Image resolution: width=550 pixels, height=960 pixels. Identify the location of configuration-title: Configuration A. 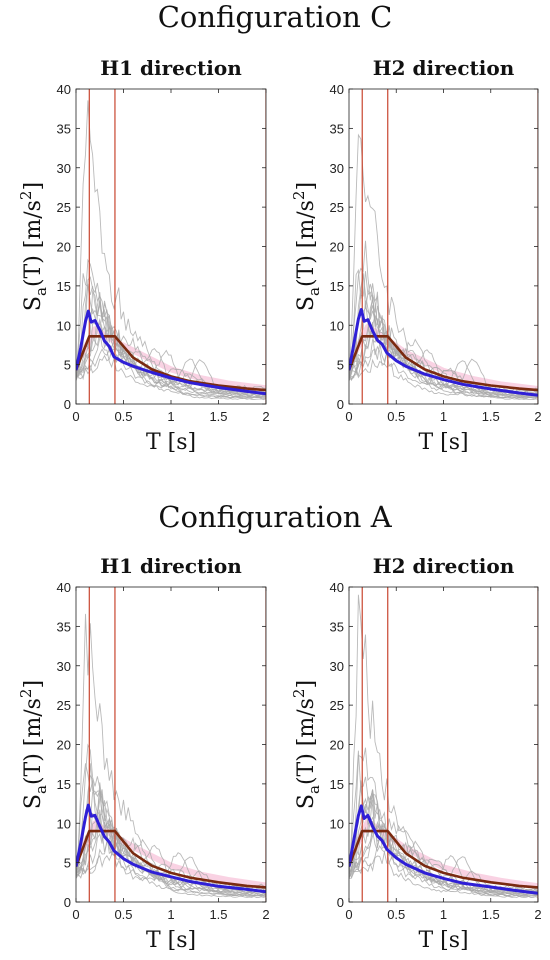
(275, 517).